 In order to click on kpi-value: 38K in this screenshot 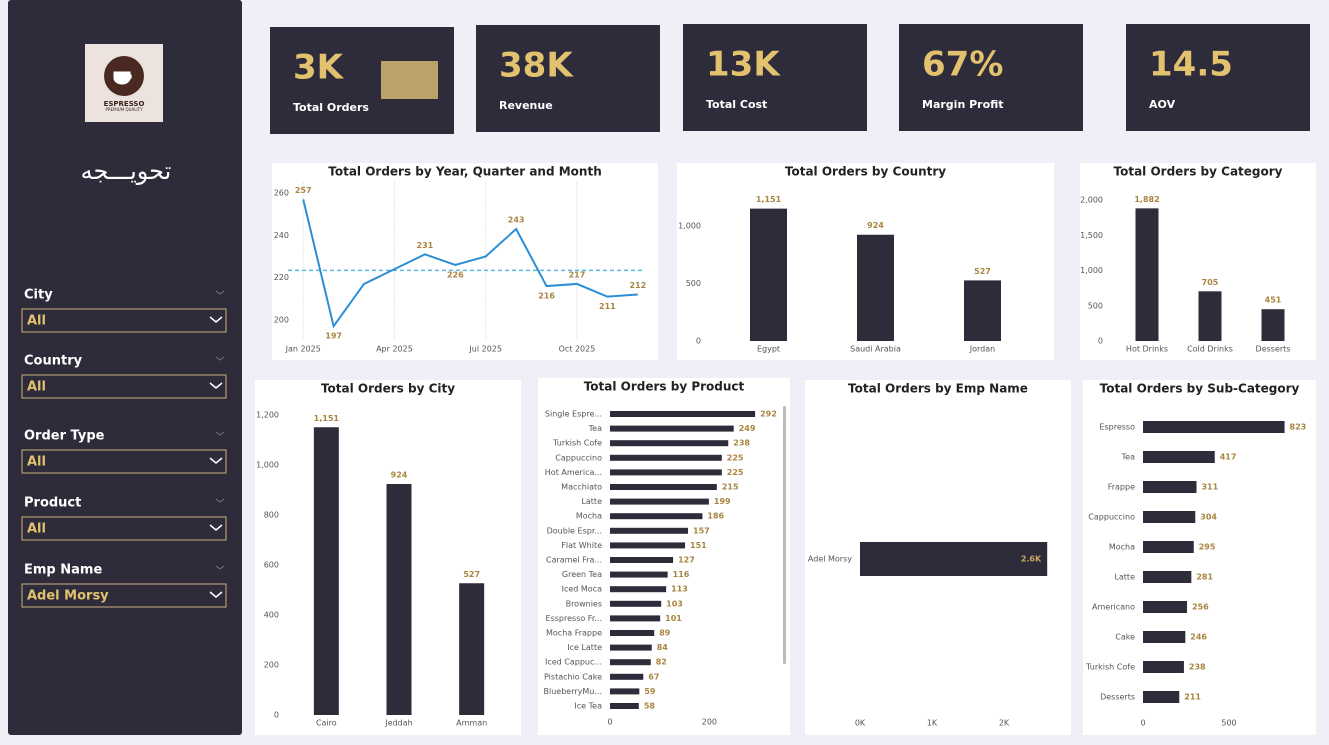, I will do `click(536, 66)`.